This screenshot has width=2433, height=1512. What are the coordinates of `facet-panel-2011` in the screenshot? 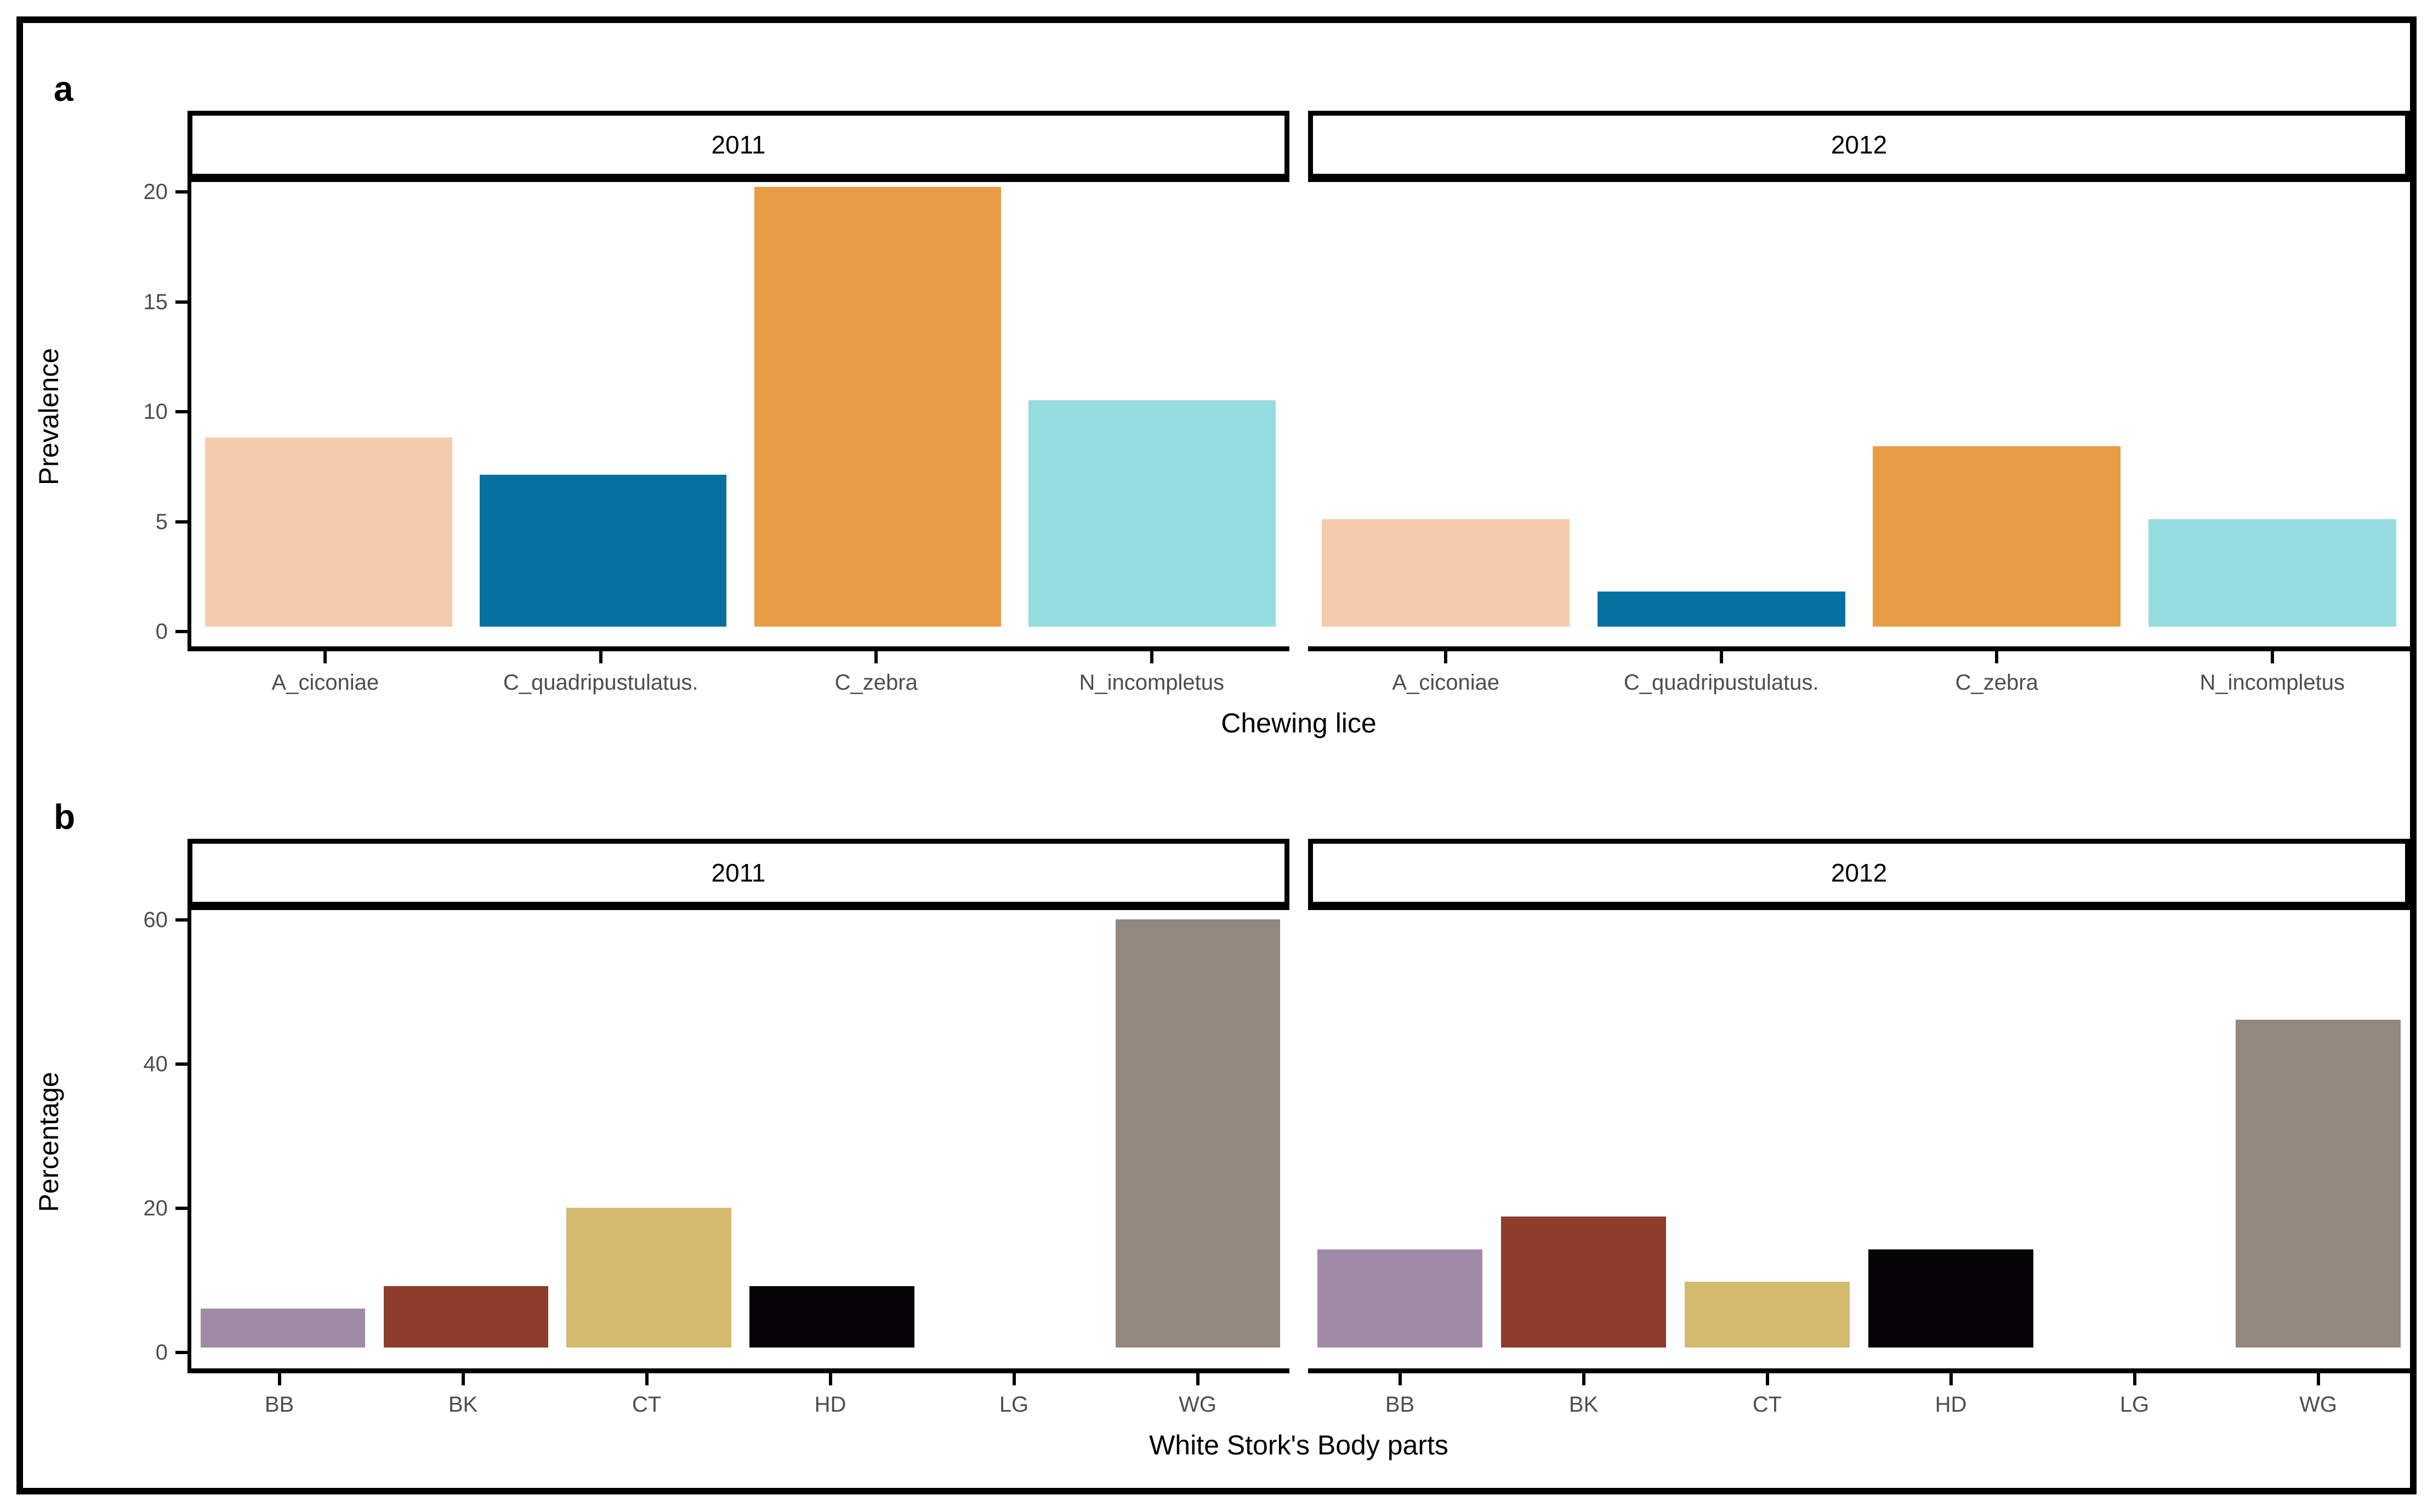 It's located at (738, 416).